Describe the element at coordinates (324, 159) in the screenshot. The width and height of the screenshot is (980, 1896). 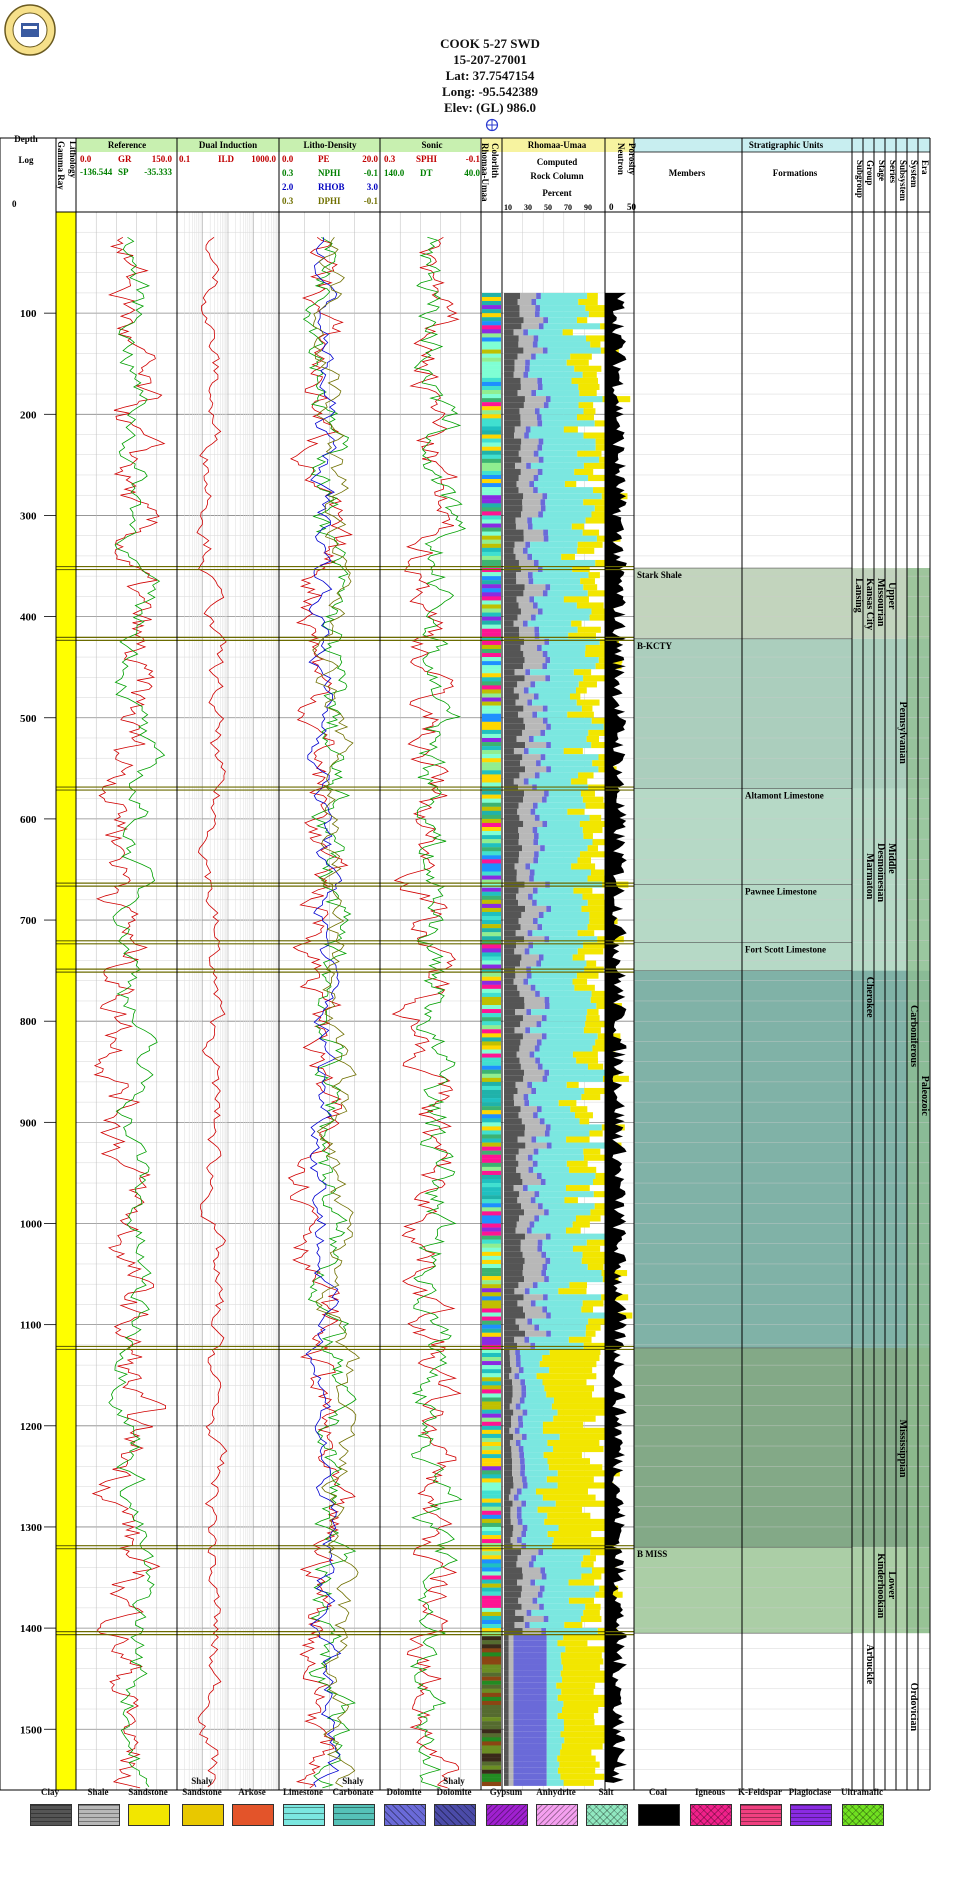
I see `pe-label: PE` at that location.